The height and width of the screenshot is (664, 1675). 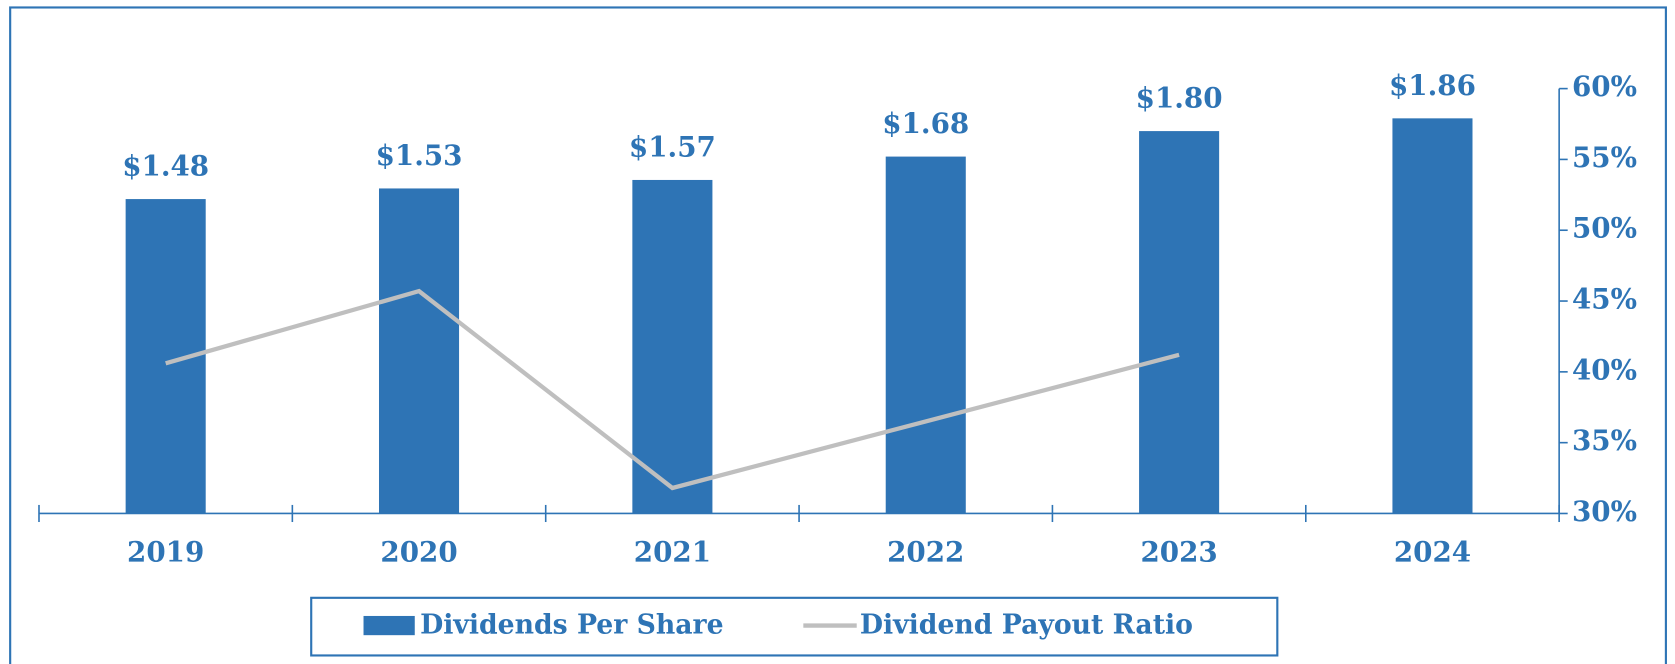 What do you see at coordinates (1604, 157) in the screenshot?
I see `y2-tick-label: 55%` at bounding box center [1604, 157].